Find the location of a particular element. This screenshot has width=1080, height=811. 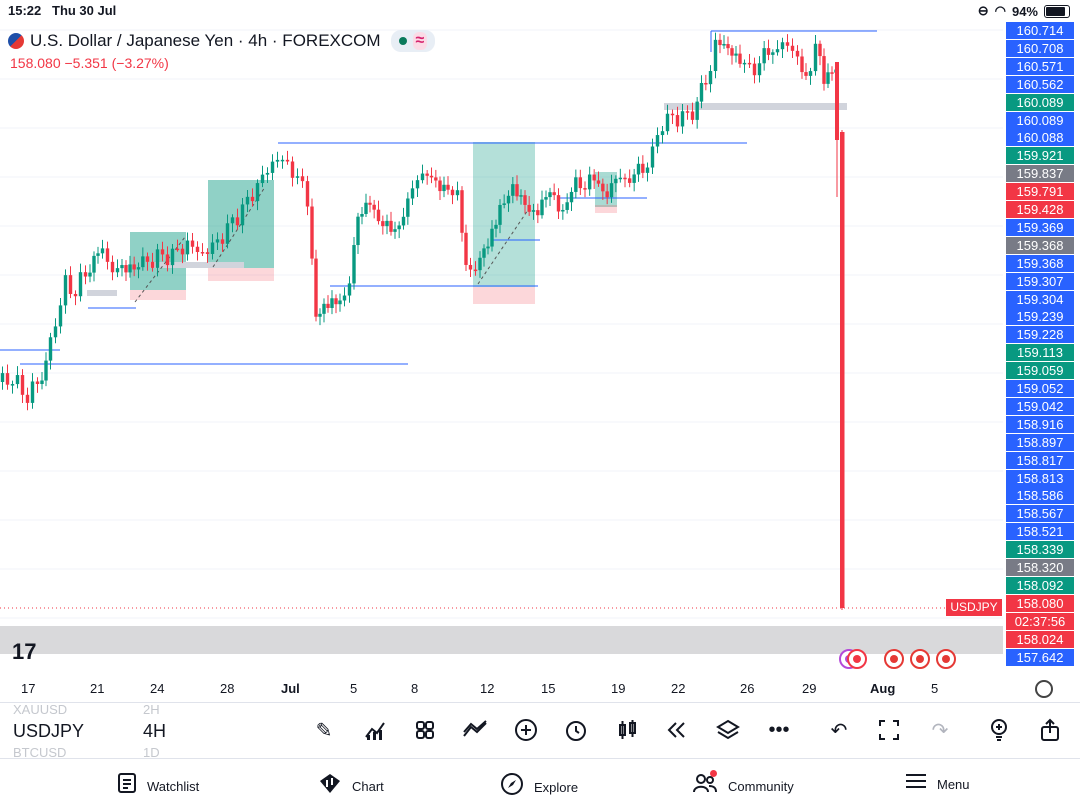

symbol-selector: USDJPY is located at coordinates (49, 731).